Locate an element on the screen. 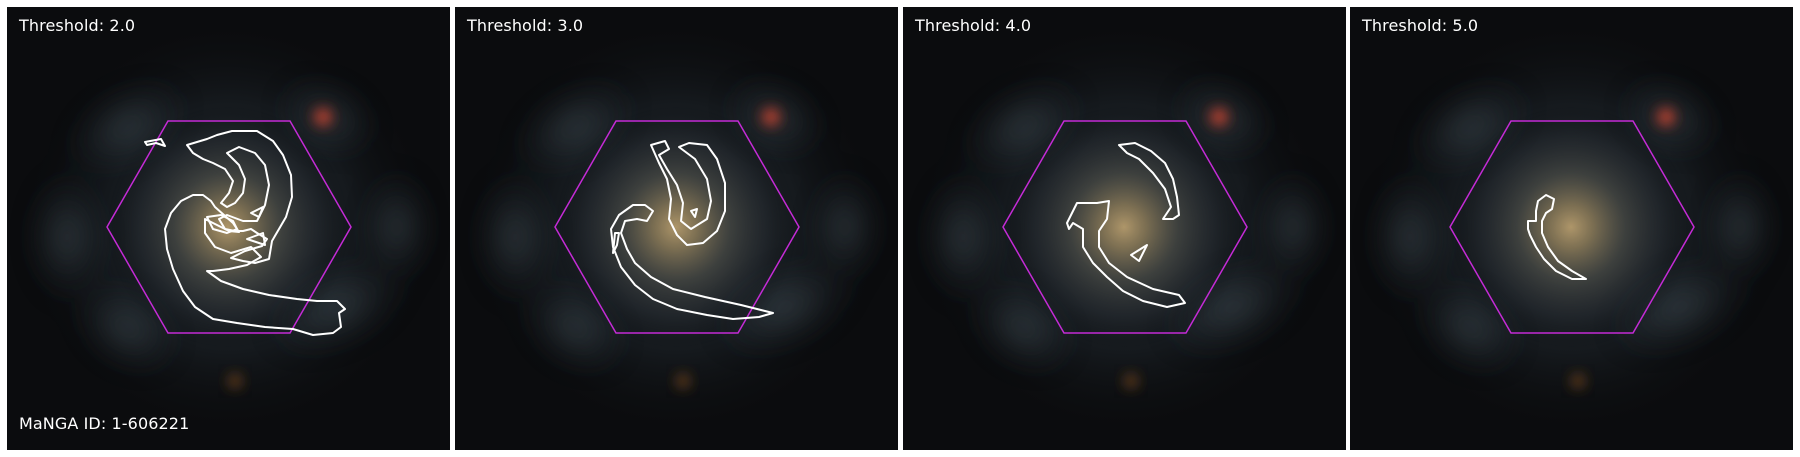  threshold-label: Threshold: 4.0 is located at coordinates (973, 25).